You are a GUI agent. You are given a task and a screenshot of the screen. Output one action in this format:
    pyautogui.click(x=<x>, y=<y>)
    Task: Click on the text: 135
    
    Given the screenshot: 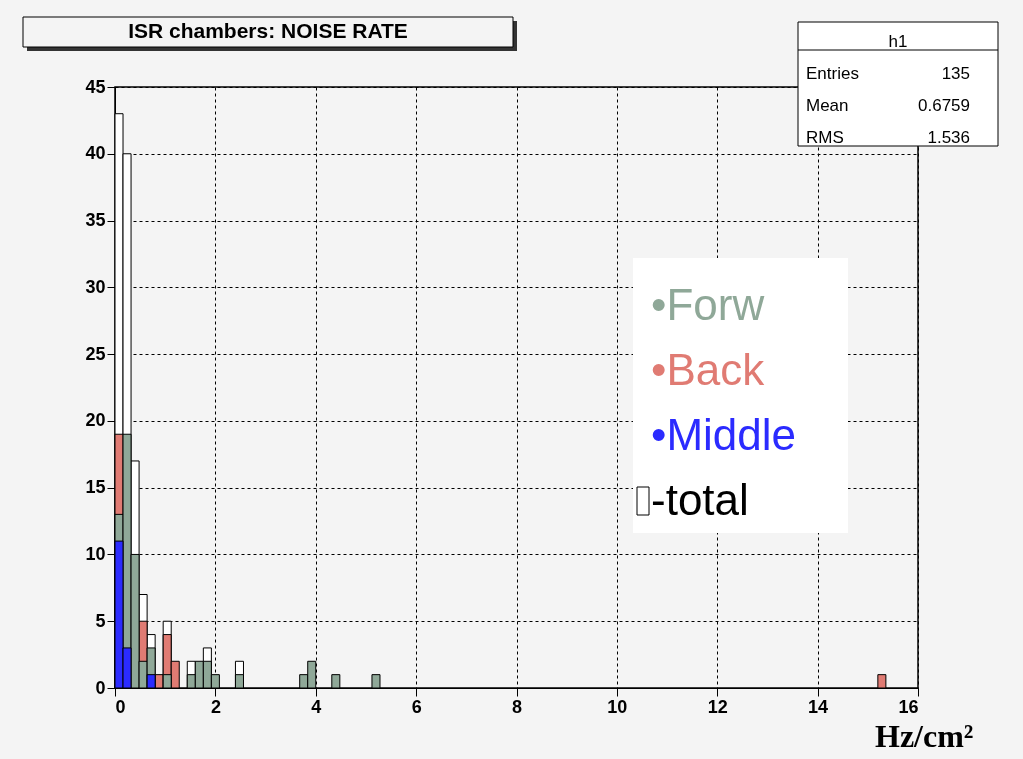 What is the action you would take?
    pyautogui.click(x=955, y=73)
    